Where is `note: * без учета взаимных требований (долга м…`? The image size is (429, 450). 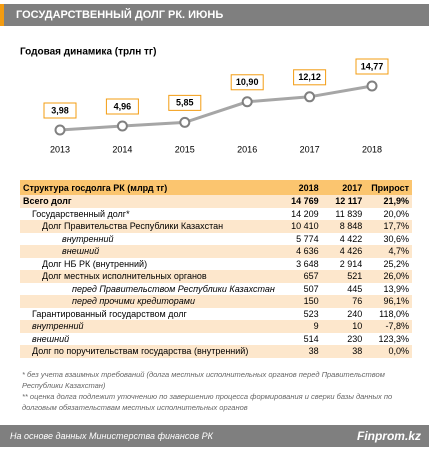
note: * без учета взаимных требований (долга м… is located at coordinates (203, 380).